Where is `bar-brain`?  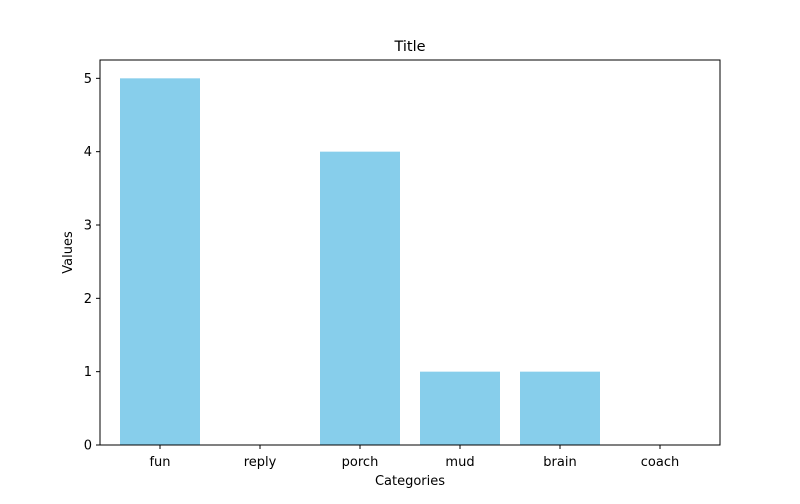 bar-brain is located at coordinates (560, 408).